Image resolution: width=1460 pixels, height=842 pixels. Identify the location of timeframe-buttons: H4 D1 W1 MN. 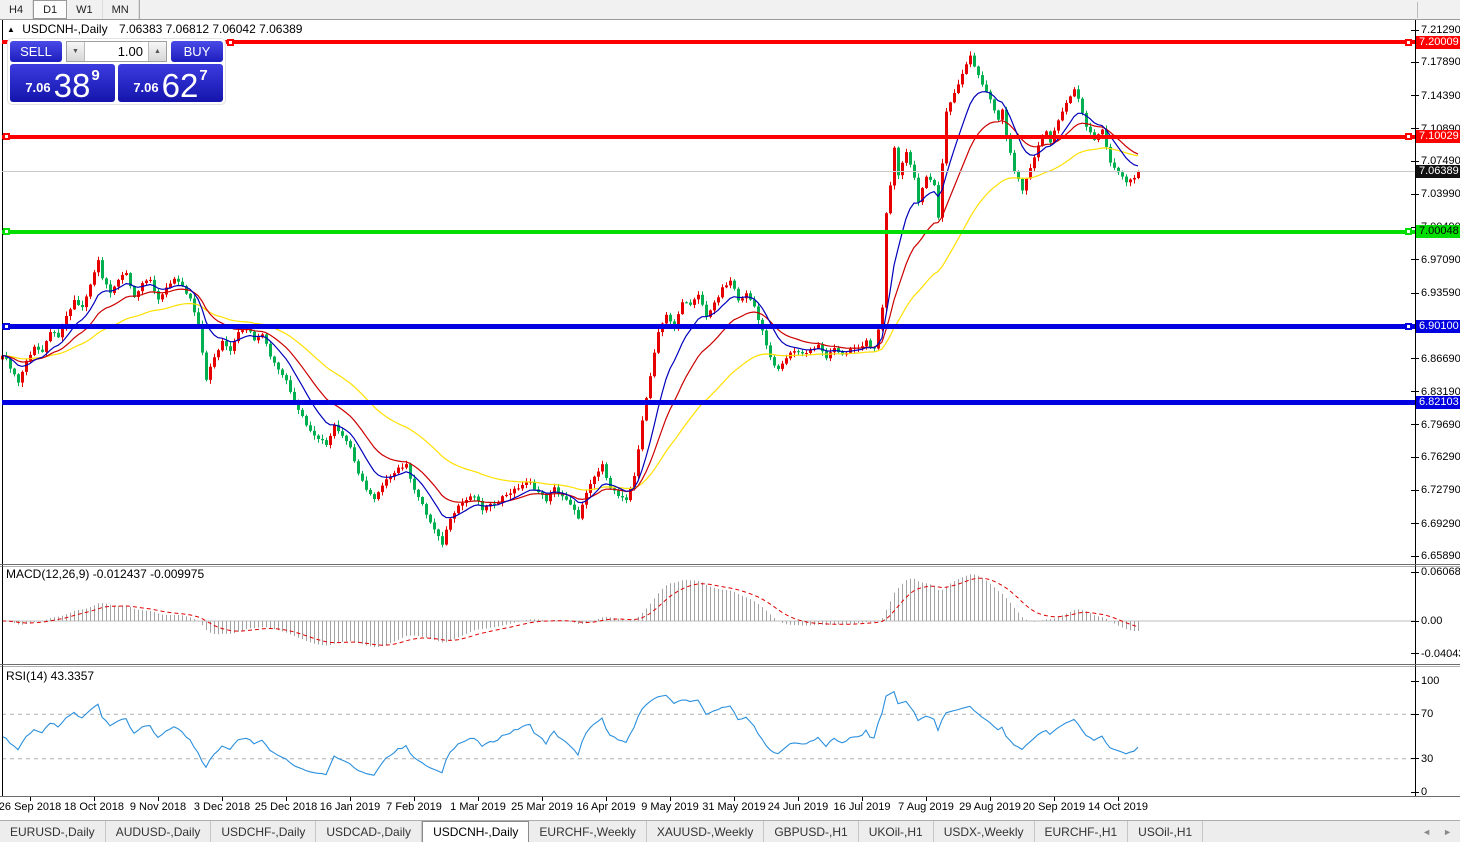
(69, 9).